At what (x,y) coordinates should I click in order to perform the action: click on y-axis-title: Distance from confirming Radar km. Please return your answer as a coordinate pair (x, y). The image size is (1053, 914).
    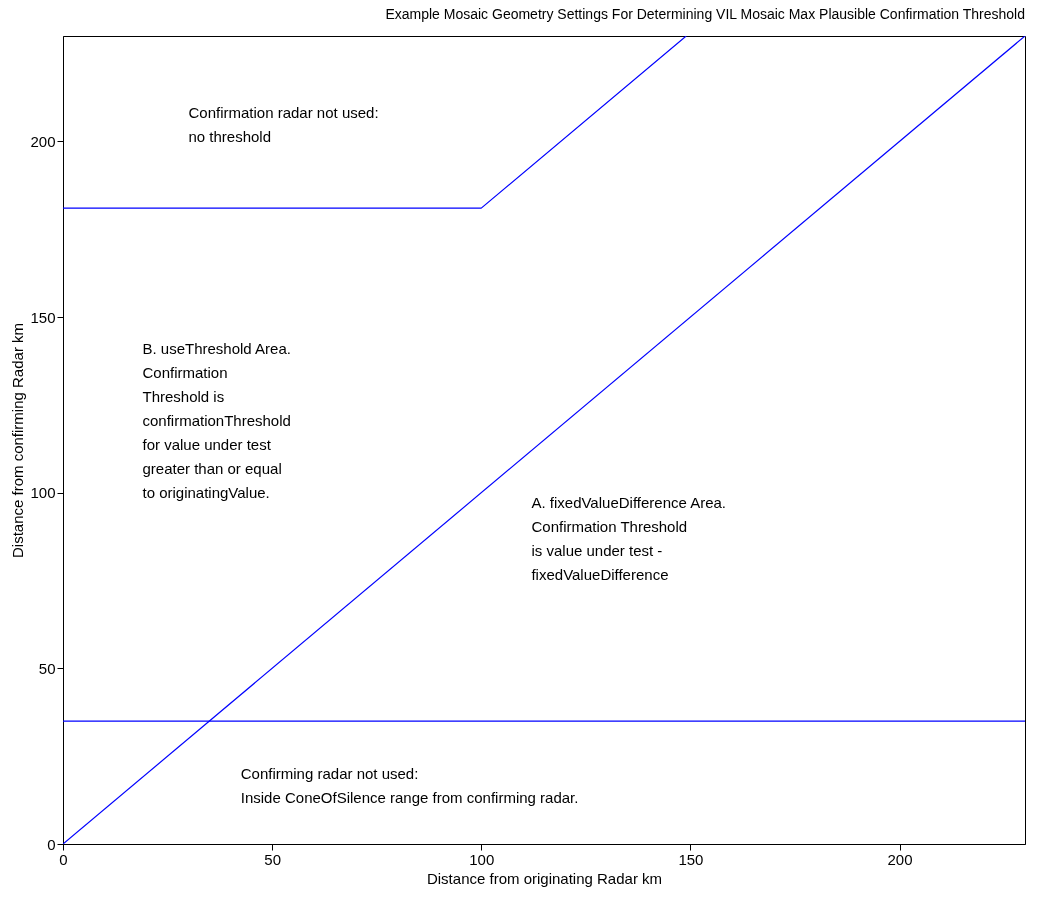
    Looking at the image, I should click on (18, 440).